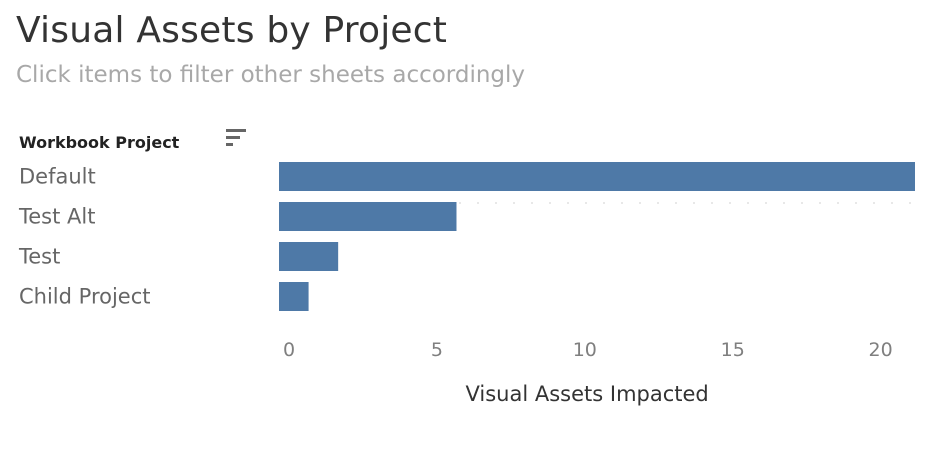 The width and height of the screenshot is (951, 455). Describe the element at coordinates (294, 296) in the screenshot. I see `bar-child-project` at that location.